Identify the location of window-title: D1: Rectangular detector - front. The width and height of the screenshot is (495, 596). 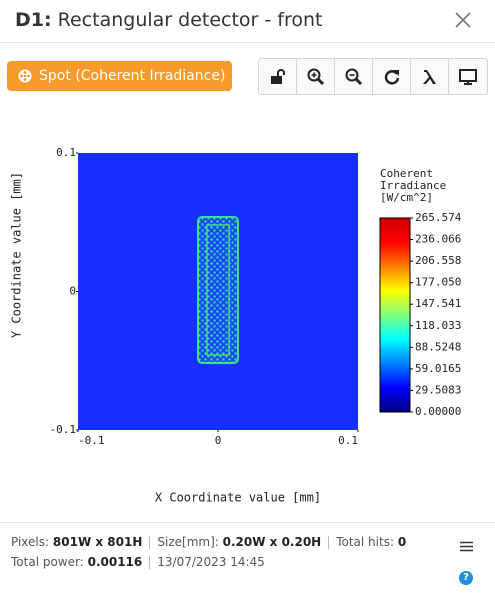
(169, 20).